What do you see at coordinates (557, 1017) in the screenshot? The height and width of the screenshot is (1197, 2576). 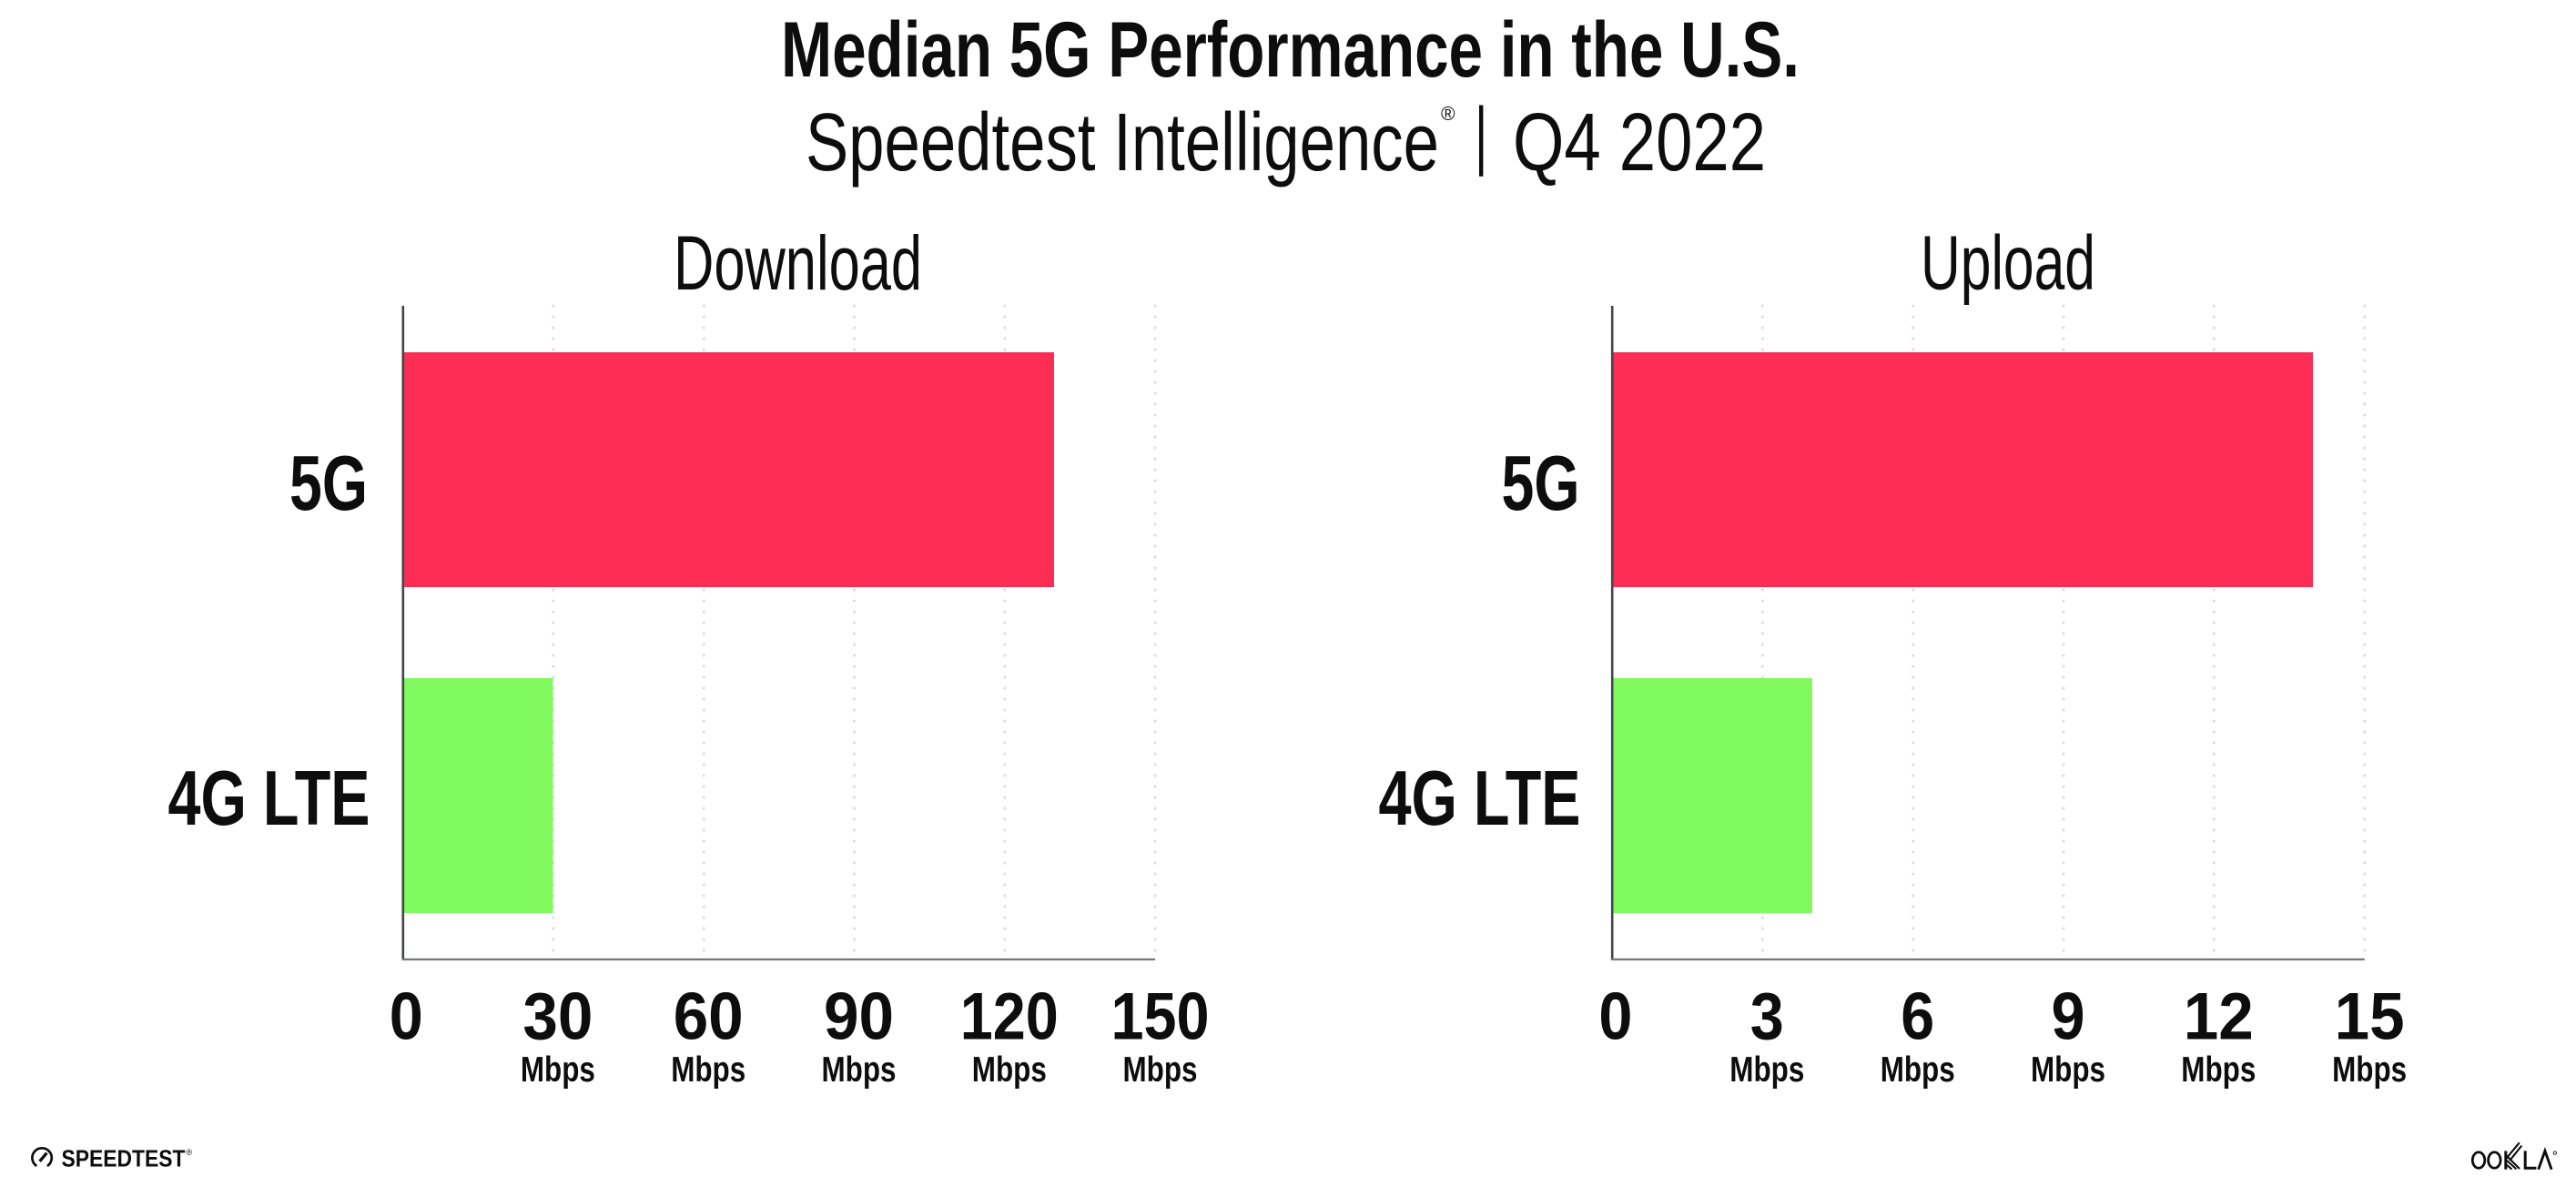 I see `svg-text: 30` at bounding box center [557, 1017].